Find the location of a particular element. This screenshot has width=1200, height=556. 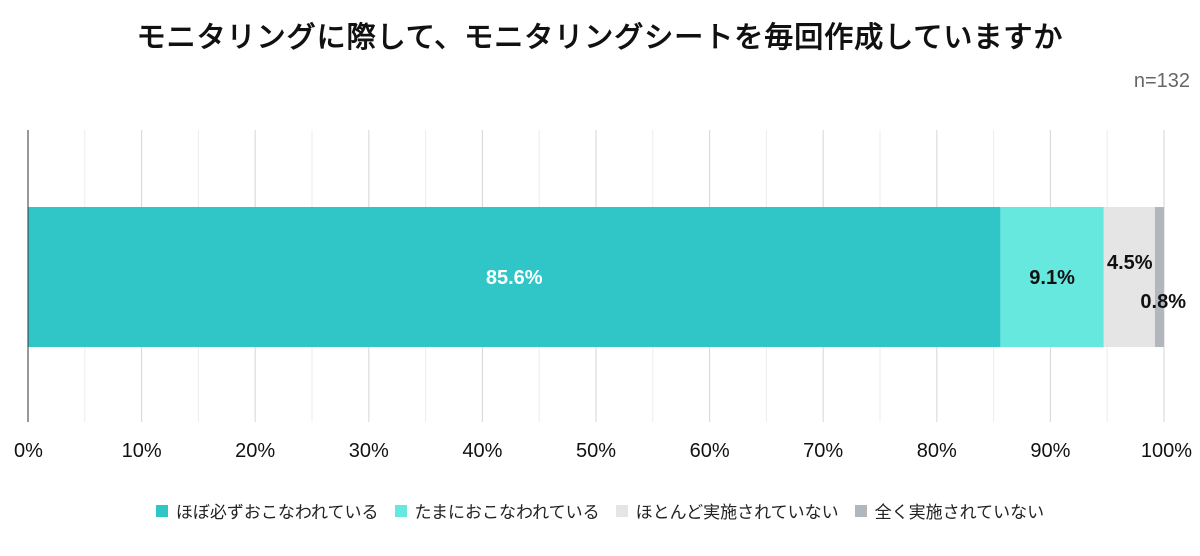

data-labels: 85.6% 9.1% 4.5% 0.8% is located at coordinates (836, 282).